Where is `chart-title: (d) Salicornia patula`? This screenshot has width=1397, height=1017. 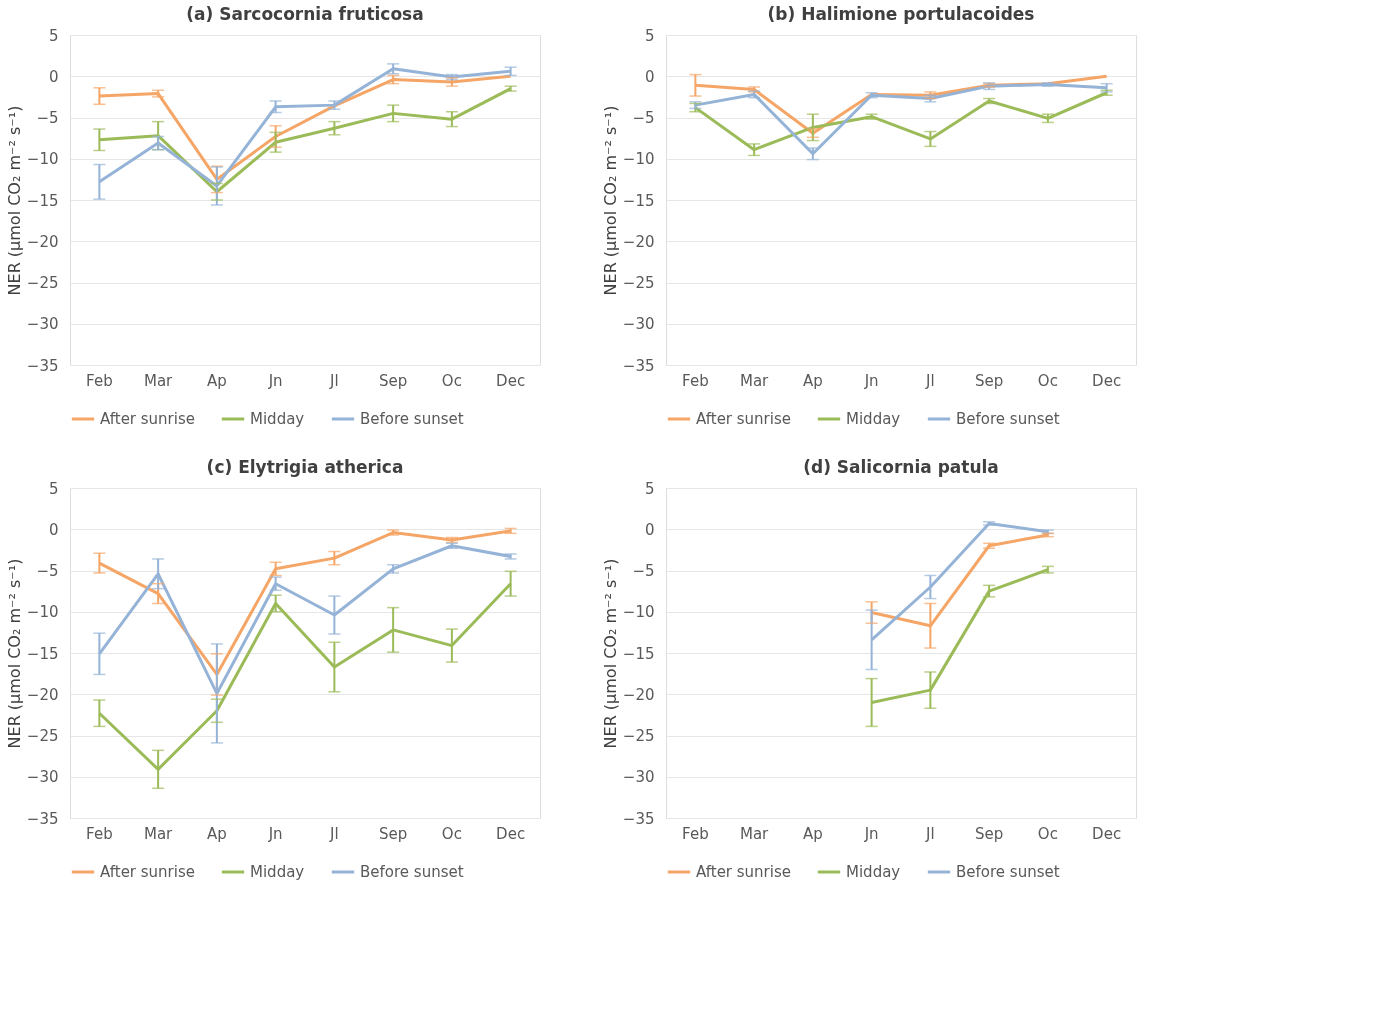
chart-title: (d) Salicornia patula is located at coordinates (901, 467).